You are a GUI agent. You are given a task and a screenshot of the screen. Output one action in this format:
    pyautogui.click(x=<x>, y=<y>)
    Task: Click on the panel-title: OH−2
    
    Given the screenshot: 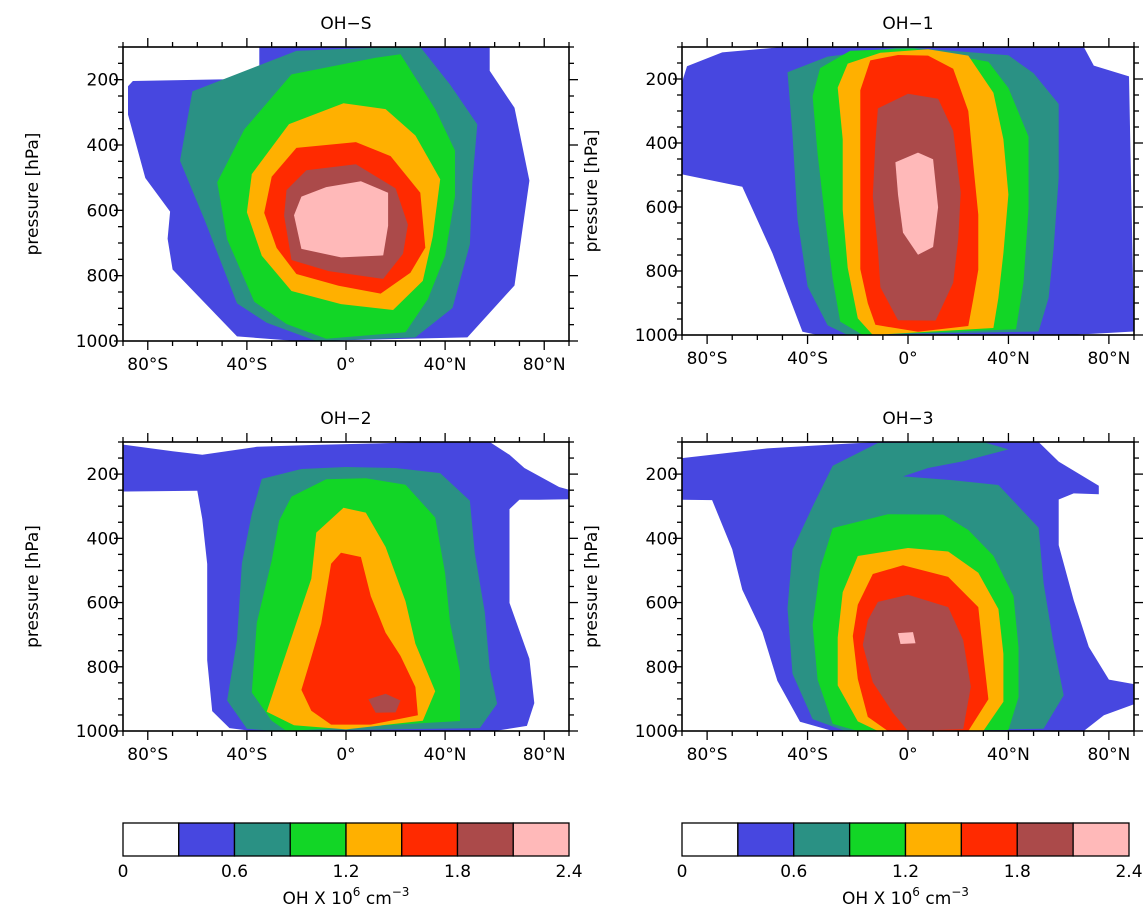 What is the action you would take?
    pyautogui.click(x=345, y=419)
    